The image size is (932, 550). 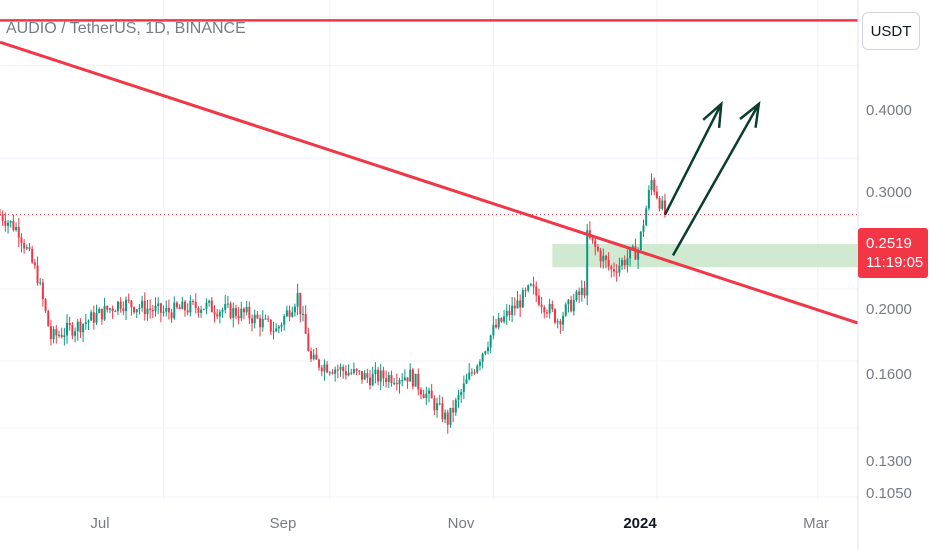 I want to click on x-tick-label: 2024, so click(x=640, y=523).